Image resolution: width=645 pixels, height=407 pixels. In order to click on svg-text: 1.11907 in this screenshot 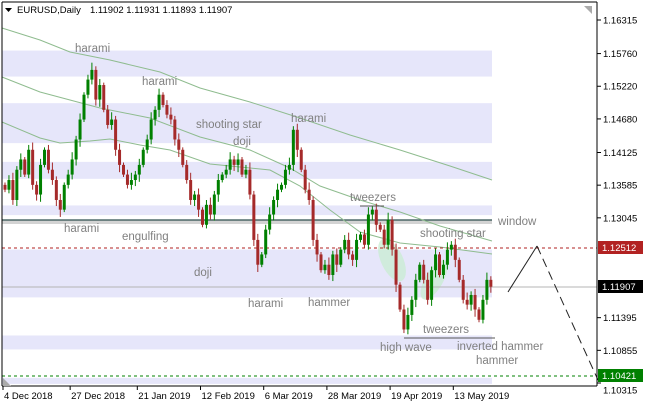, I will do `click(619, 287)`.